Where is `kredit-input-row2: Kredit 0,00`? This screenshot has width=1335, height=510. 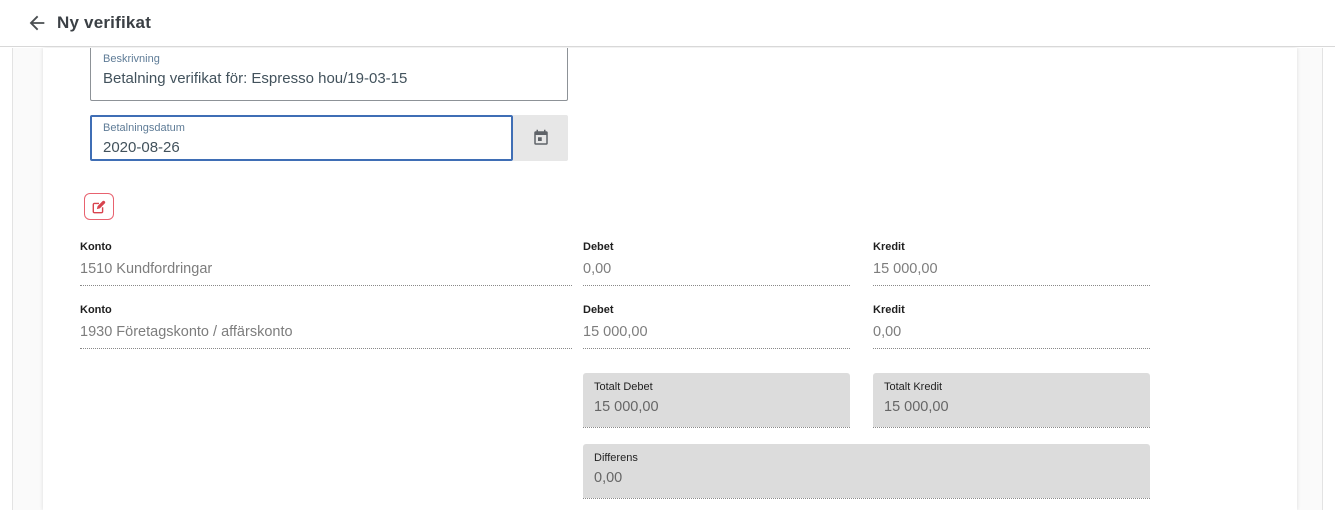
kredit-input-row2: Kredit 0,00 is located at coordinates (1011, 326).